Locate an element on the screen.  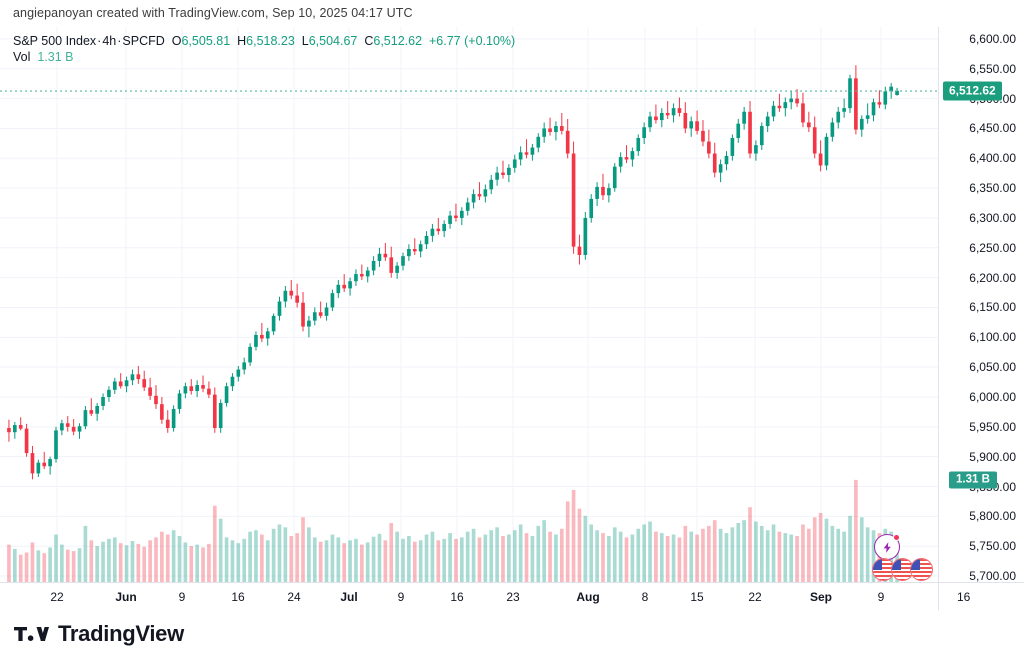
price-tick-label: 6,050.00 is located at coordinates (992, 367).